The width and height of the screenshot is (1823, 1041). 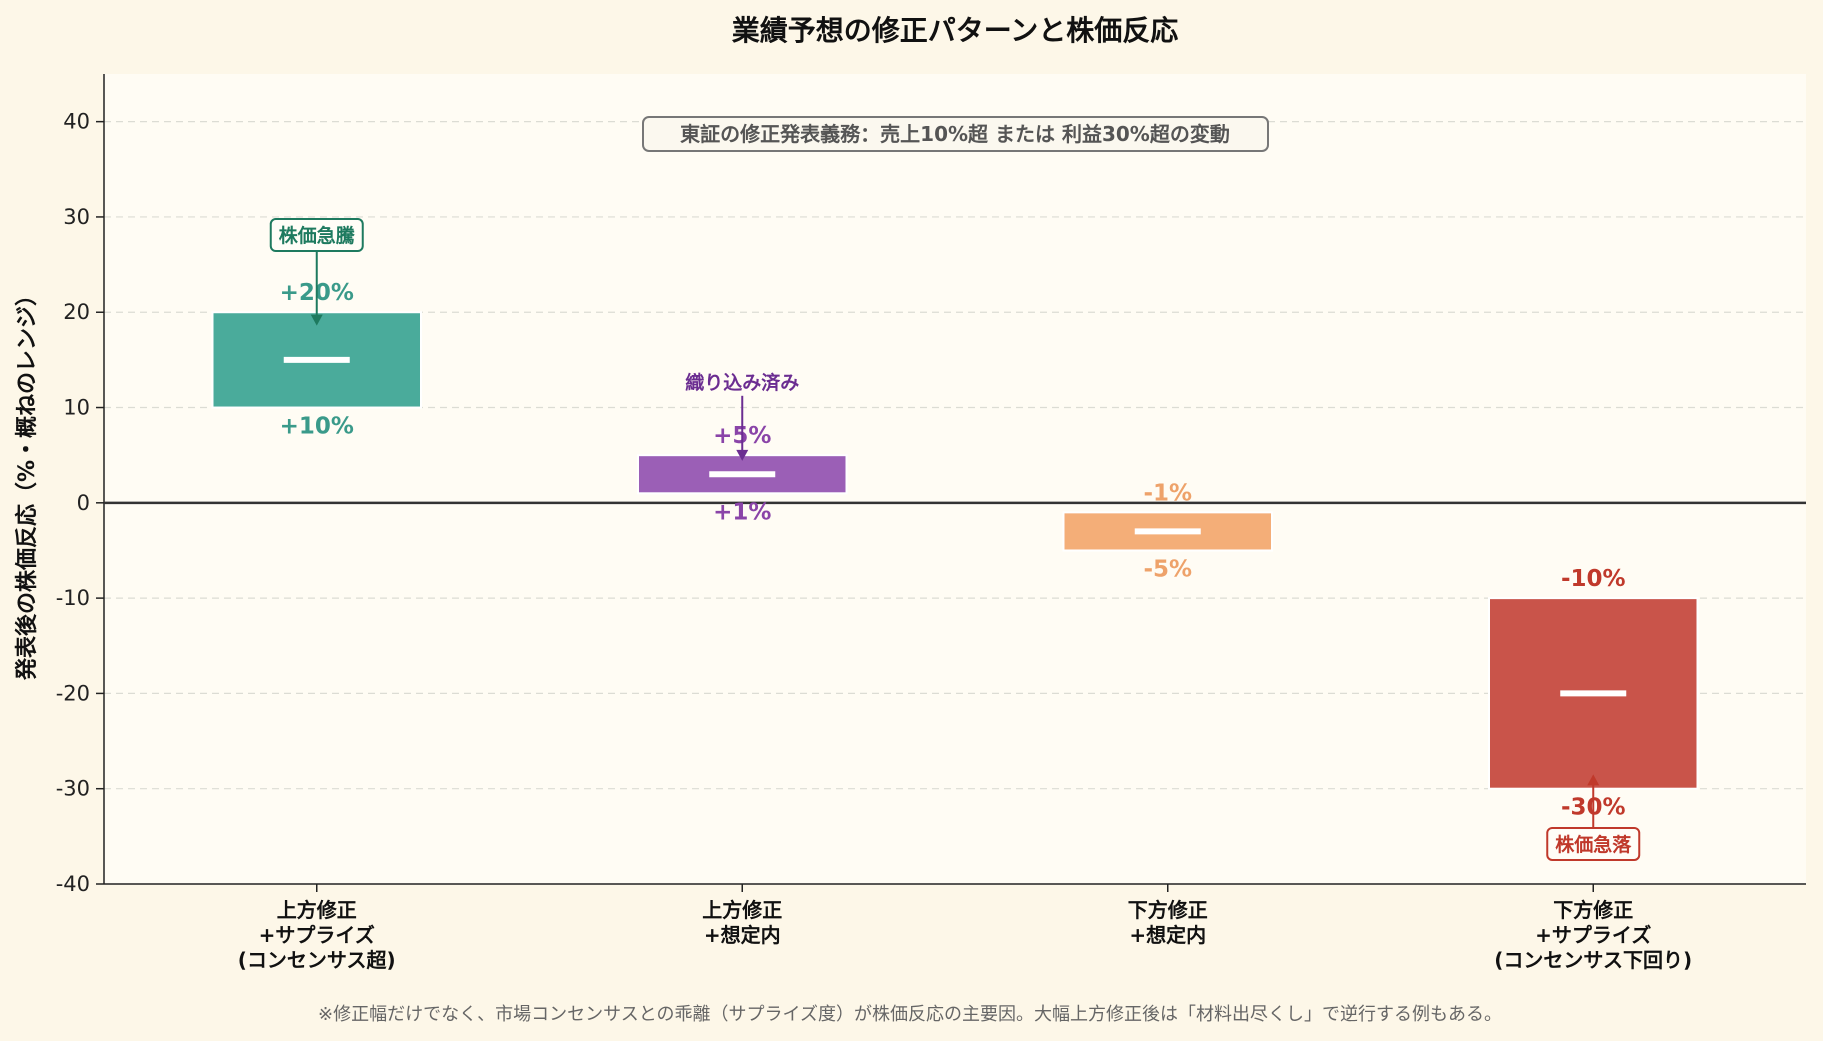 I want to click on y-tick-label: -40, so click(x=73, y=884).